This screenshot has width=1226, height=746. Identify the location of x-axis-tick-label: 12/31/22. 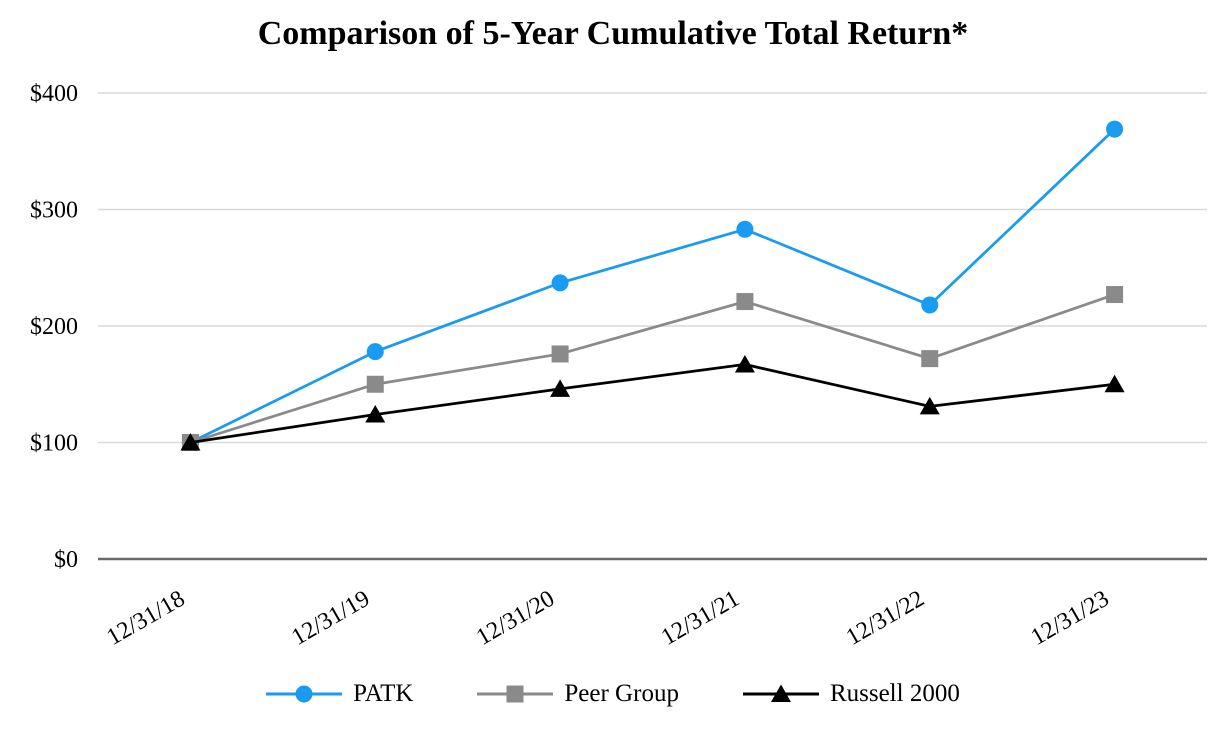
(885, 618).